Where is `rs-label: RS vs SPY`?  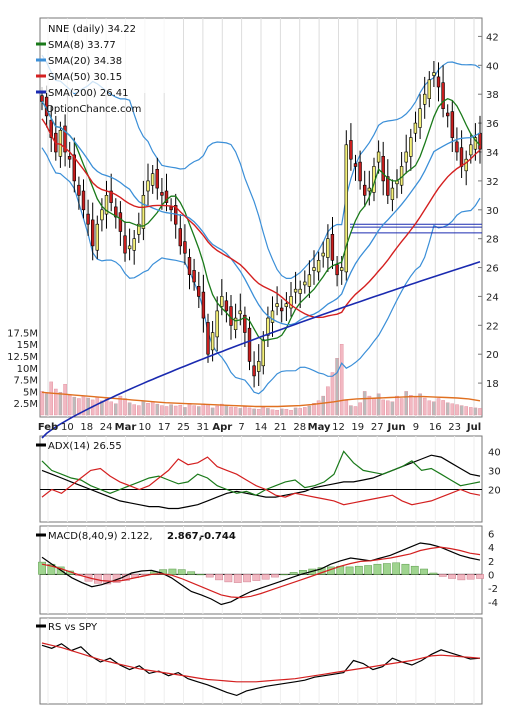 rs-label: RS vs SPY is located at coordinates (73, 627).